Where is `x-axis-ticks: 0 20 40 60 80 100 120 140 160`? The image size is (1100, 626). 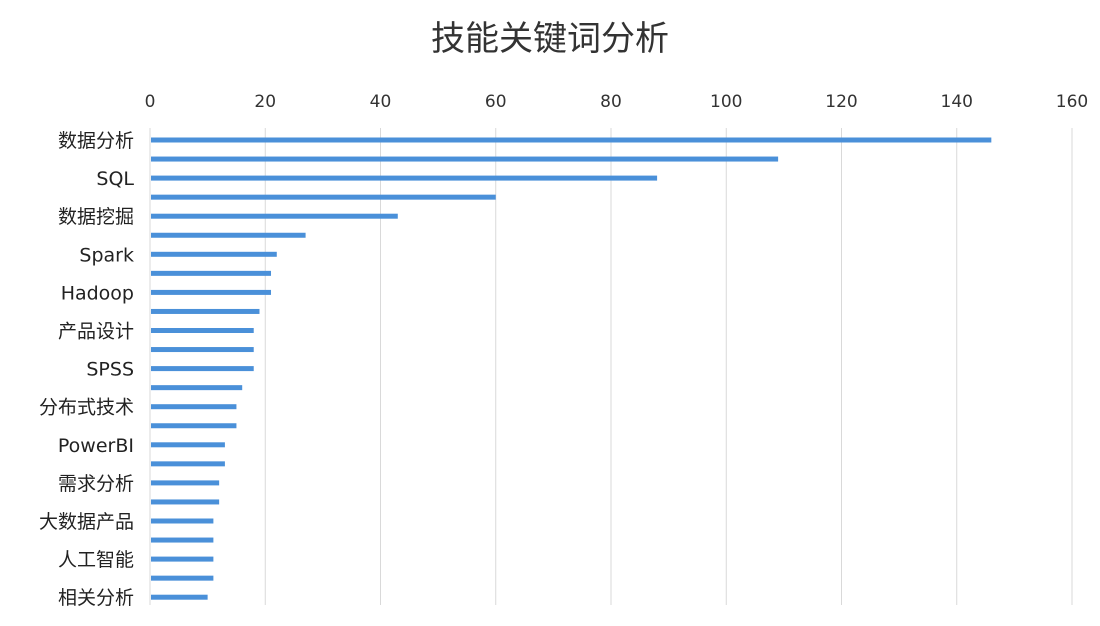 x-axis-ticks: 0 20 40 60 80 100 120 140 160 is located at coordinates (617, 102).